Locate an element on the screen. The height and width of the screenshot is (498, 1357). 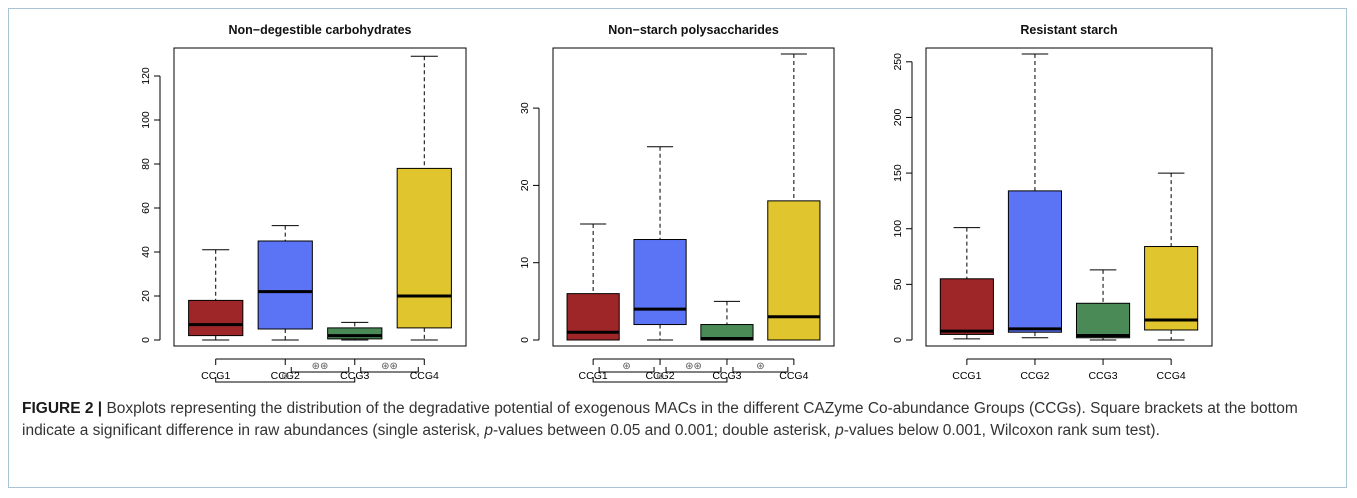
y-tick-label: 150 is located at coordinates (898, 173).